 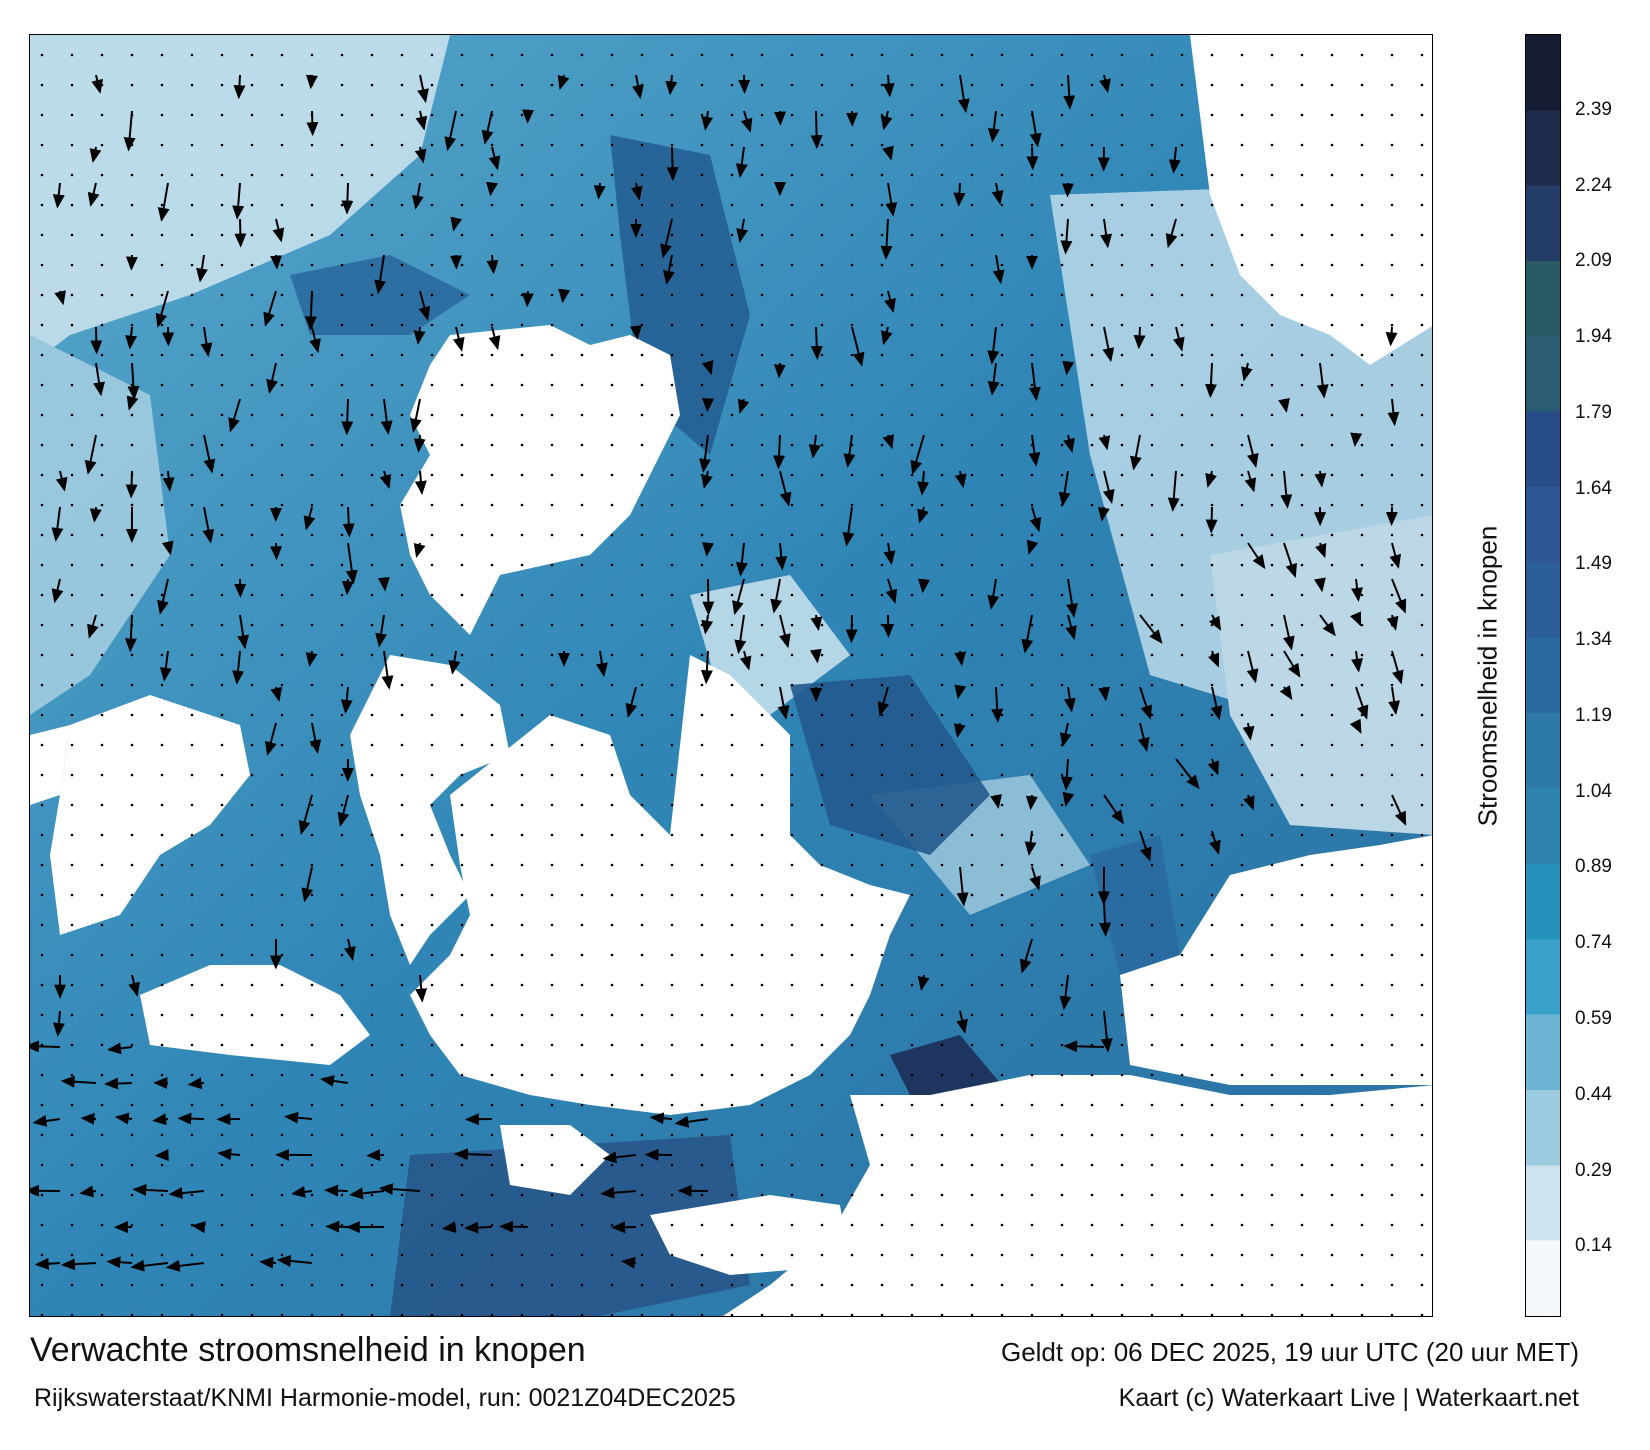 I want to click on colorbar, so click(x=1543, y=675).